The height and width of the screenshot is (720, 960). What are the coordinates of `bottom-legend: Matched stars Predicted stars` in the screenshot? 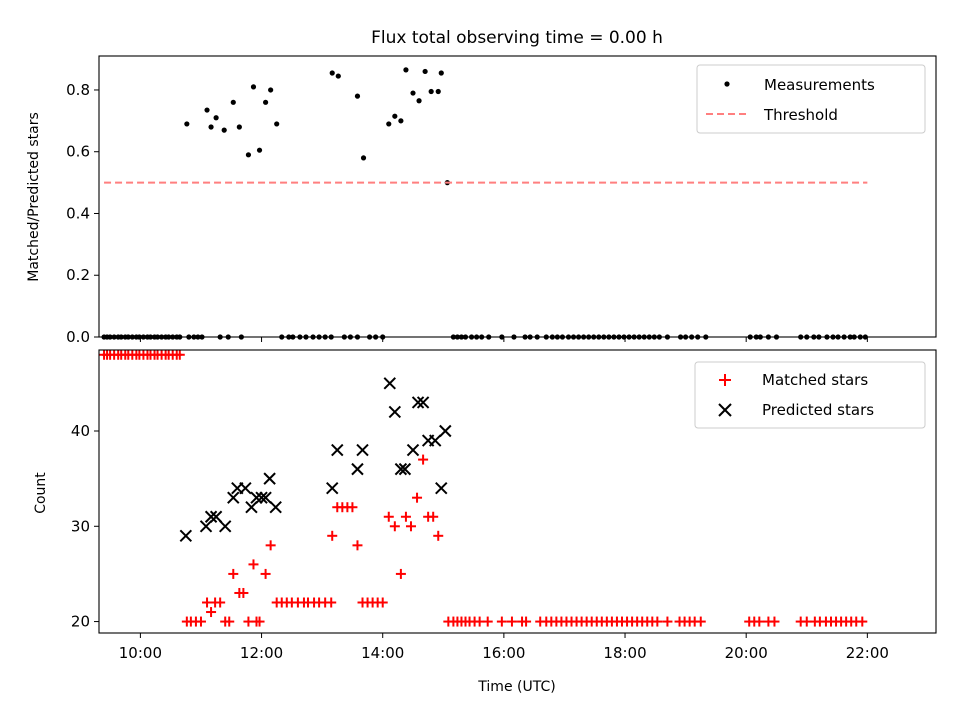 It's located at (810, 395).